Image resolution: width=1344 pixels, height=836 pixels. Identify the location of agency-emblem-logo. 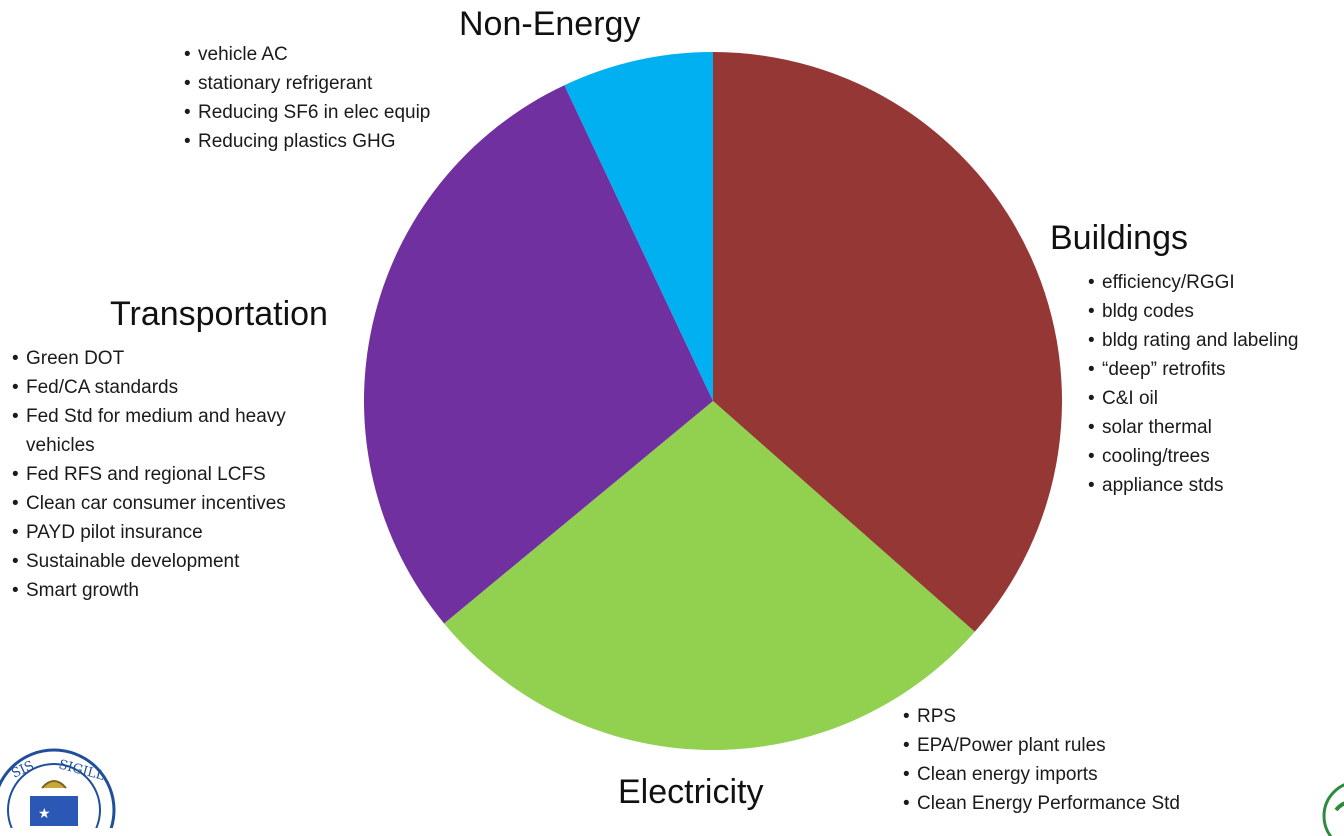
(1333, 809).